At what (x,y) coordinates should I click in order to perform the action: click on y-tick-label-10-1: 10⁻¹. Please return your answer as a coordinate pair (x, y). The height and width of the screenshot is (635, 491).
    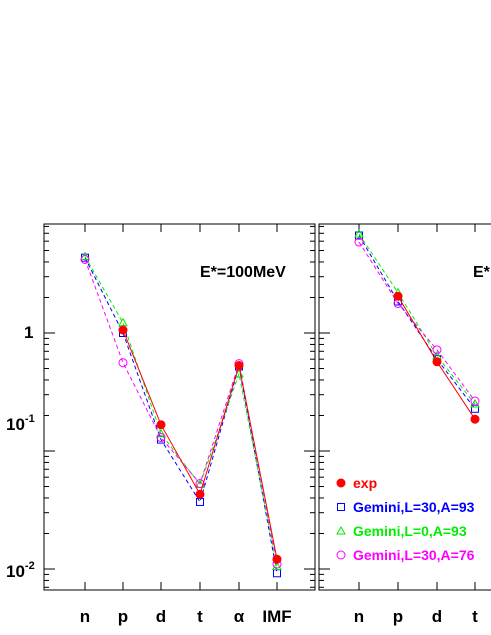
    Looking at the image, I should click on (20, 423).